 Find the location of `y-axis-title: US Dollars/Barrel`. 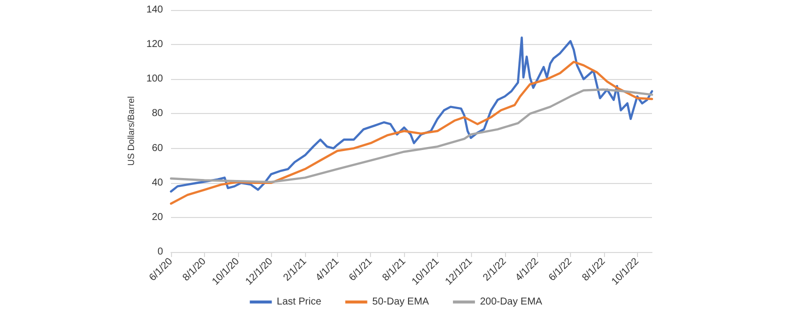

y-axis-title: US Dollars/Barrel is located at coordinates (131, 131).